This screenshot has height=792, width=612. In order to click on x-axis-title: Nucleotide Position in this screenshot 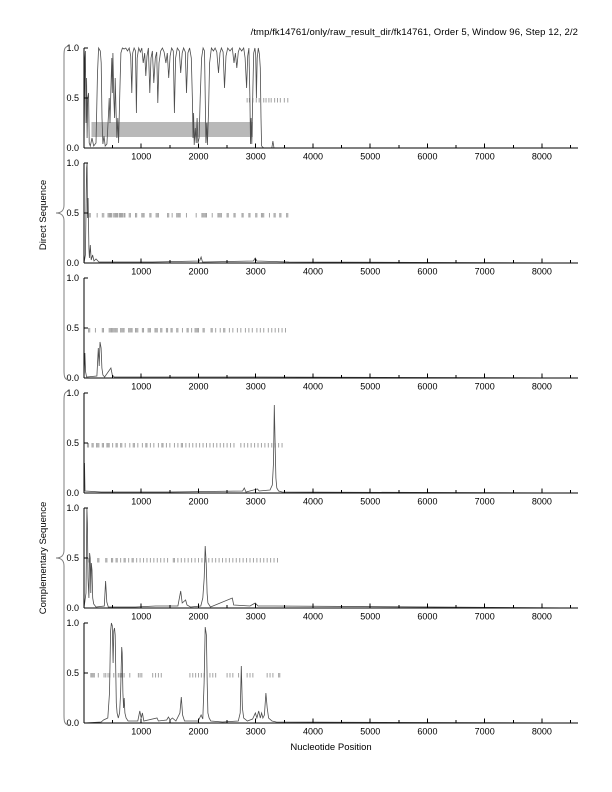, I will do `click(331, 747)`.